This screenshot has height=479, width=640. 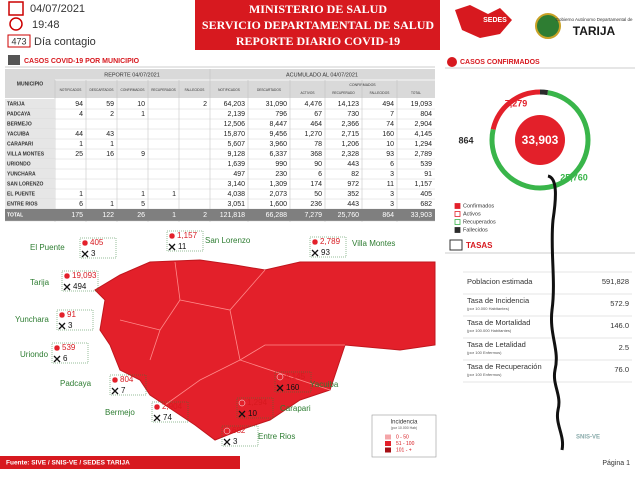 What do you see at coordinates (390, 144) in the screenshot?
I see `table-cell: 10` at bounding box center [390, 144].